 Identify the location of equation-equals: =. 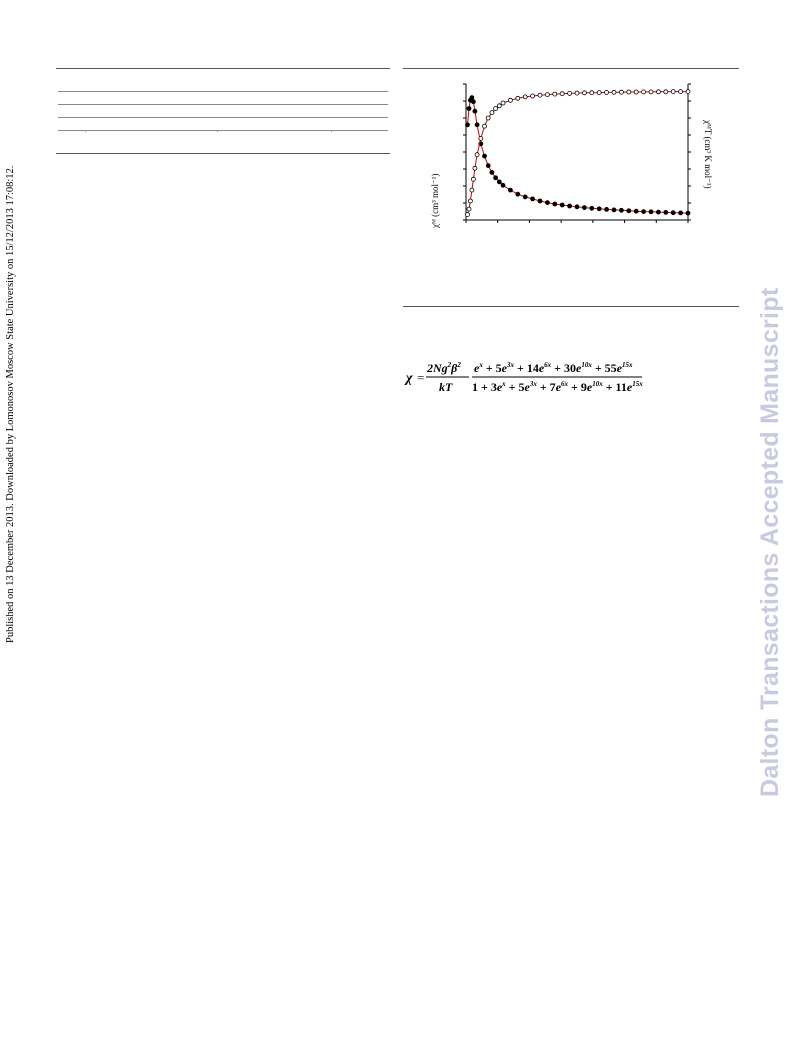
(420, 377).